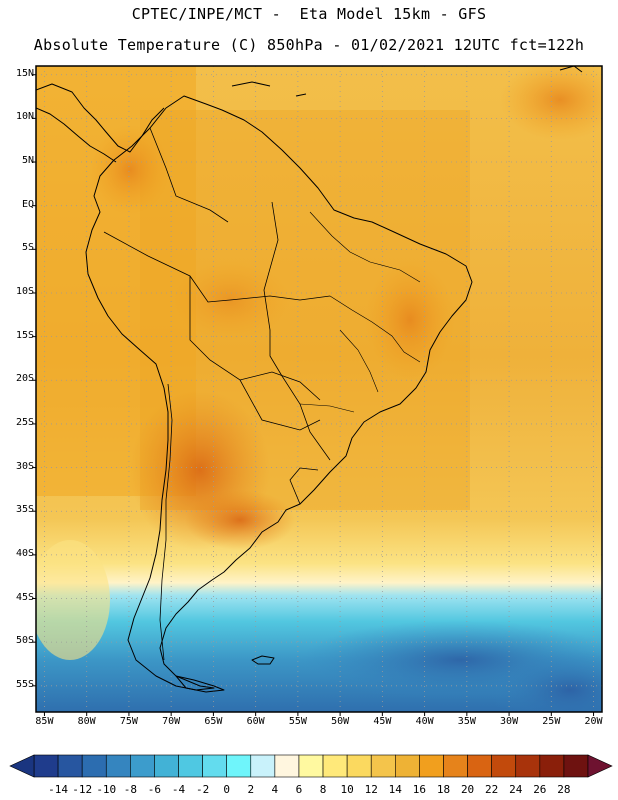 The height and width of the screenshot is (800, 618). Describe the element at coordinates (359, 361) in the screenshot. I see `state-border-southeast` at that location.